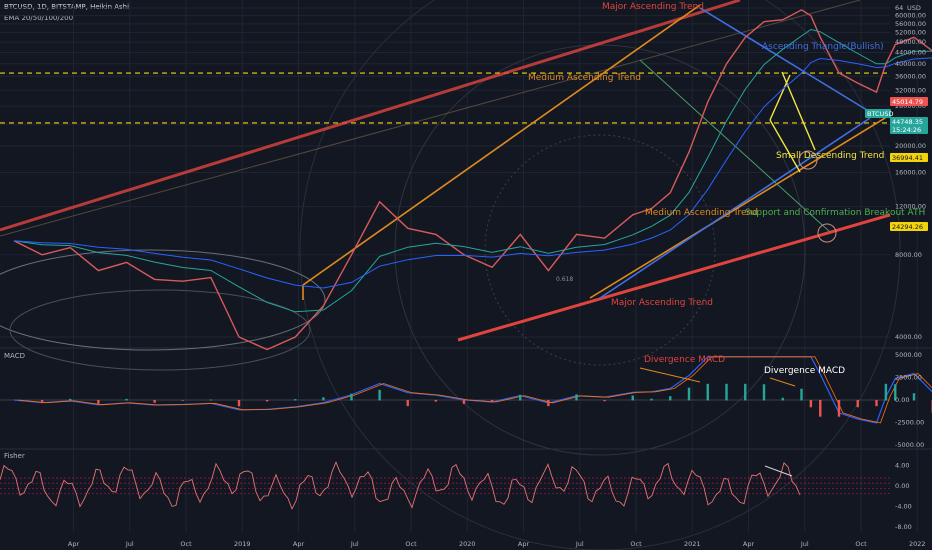 This screenshot has height=550, width=932. Describe the element at coordinates (903, 506) in the screenshot. I see `fisher-tick-label: -4.00` at that location.